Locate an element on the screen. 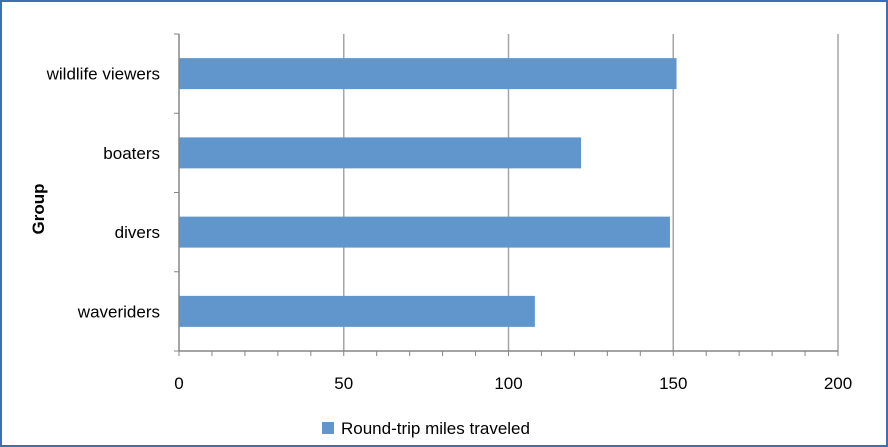  x-tick-label-200: 200 is located at coordinates (838, 383).